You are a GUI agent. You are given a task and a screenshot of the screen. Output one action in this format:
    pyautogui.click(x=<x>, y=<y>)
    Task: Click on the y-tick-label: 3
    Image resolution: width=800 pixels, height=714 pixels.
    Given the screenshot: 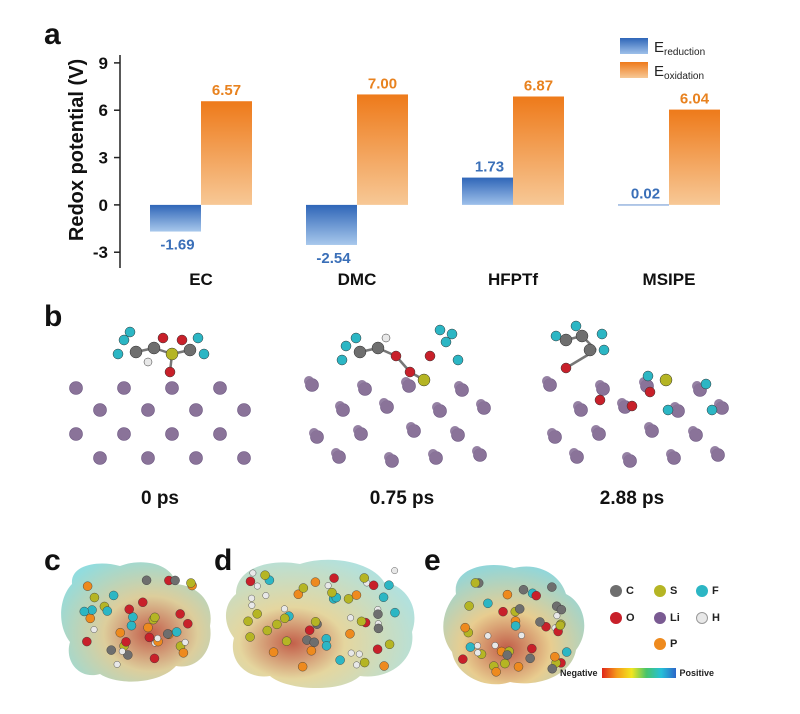 What is the action you would take?
    pyautogui.click(x=103, y=158)
    